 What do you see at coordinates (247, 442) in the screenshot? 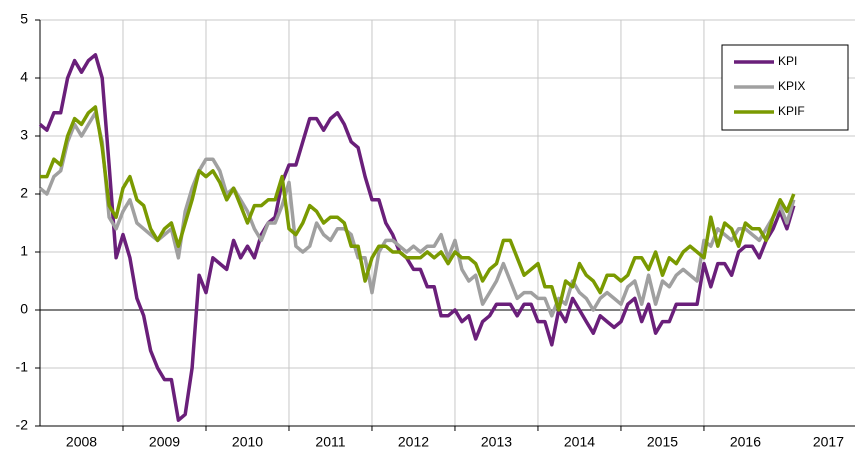
I see `x-tick-label: 2010` at bounding box center [247, 442].